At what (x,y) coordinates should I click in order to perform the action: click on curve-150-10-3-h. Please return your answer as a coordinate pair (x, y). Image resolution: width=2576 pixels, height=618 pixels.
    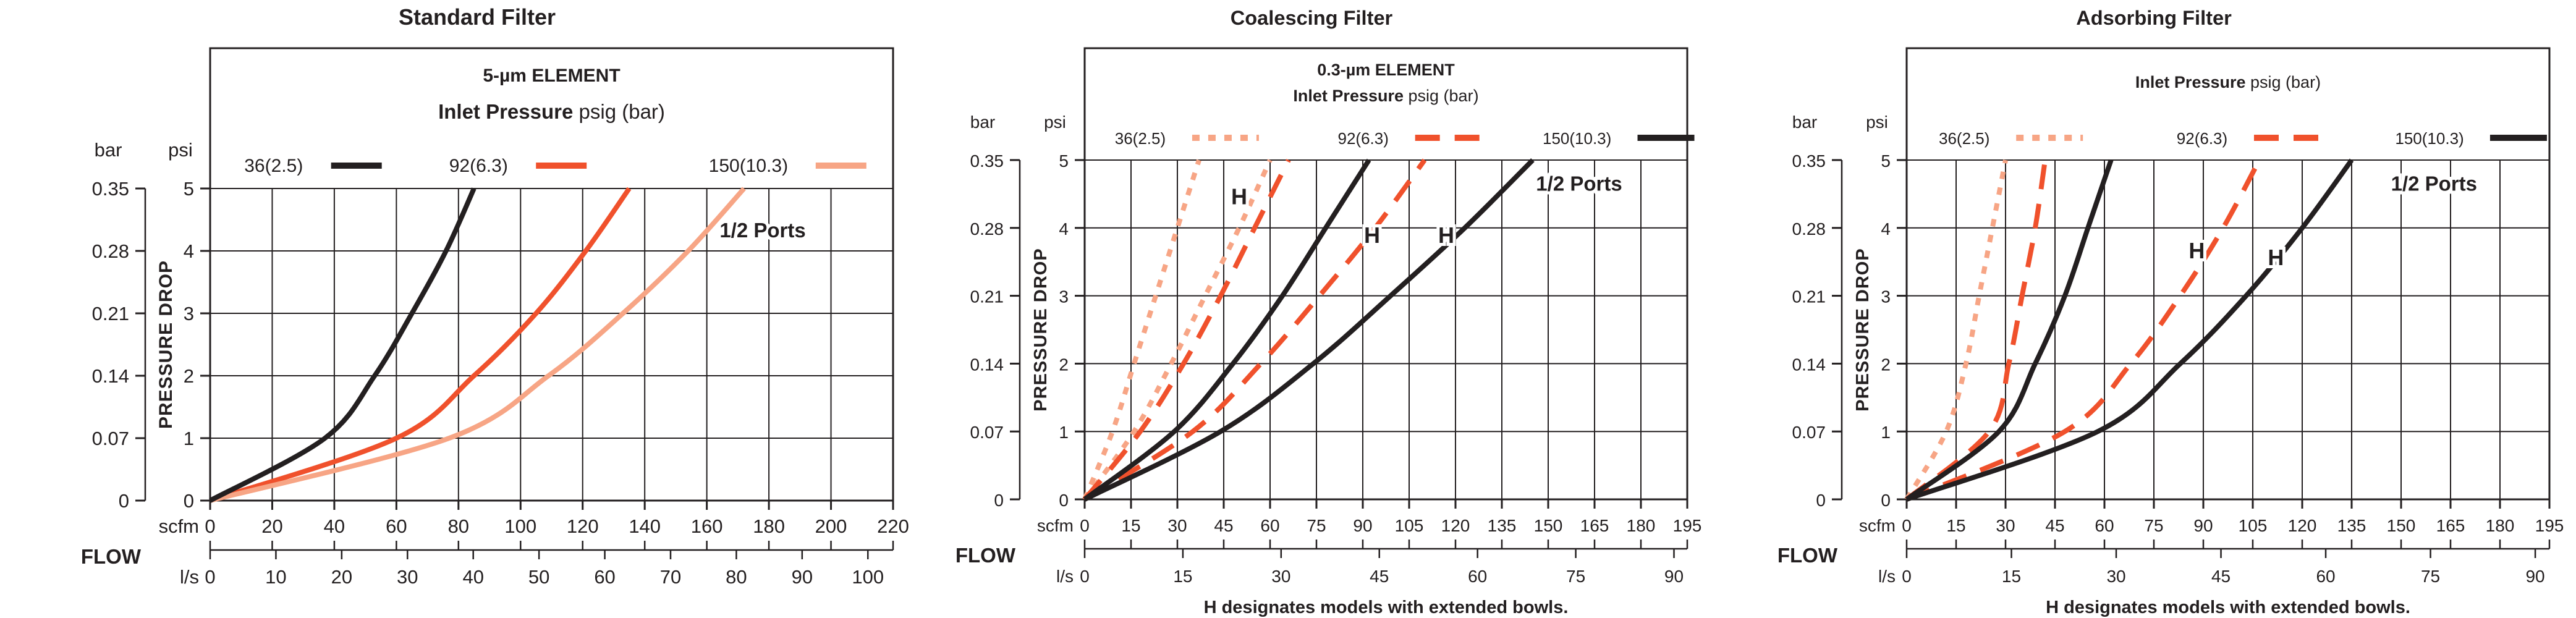
    Looking at the image, I should click on (2129, 330).